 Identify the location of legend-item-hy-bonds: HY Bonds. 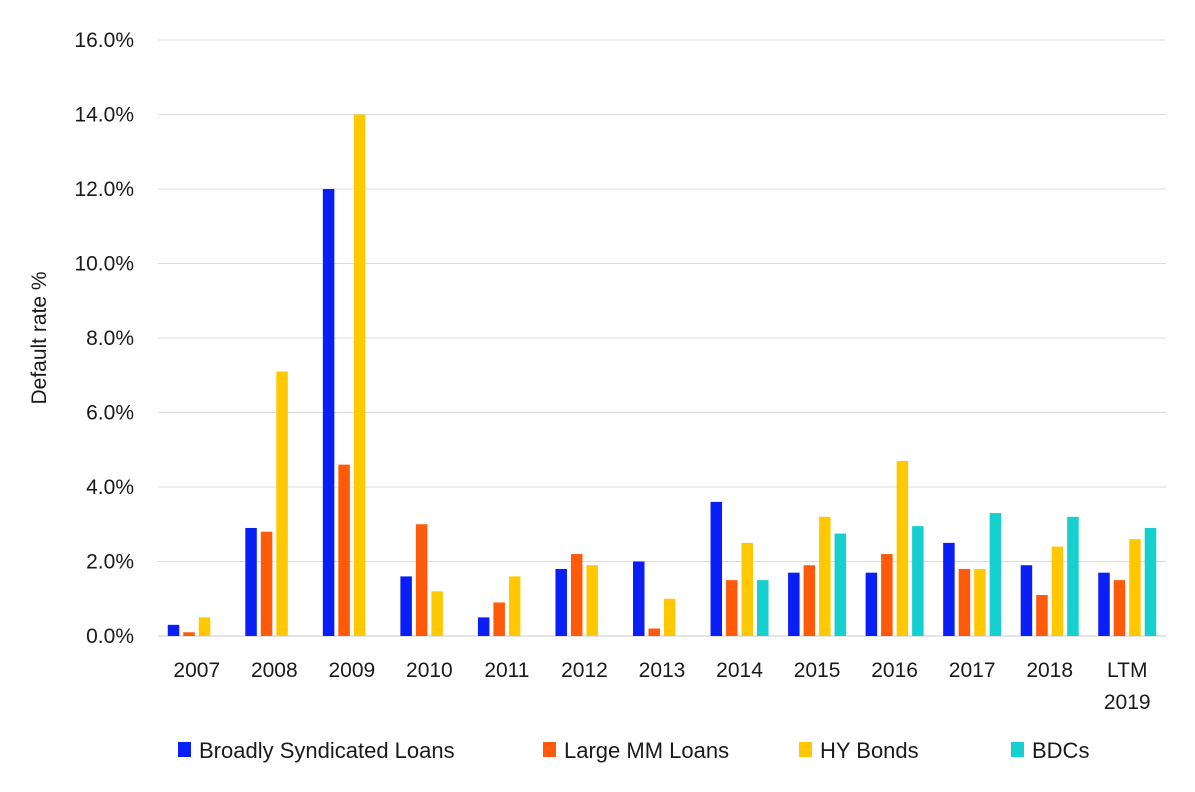
(859, 750).